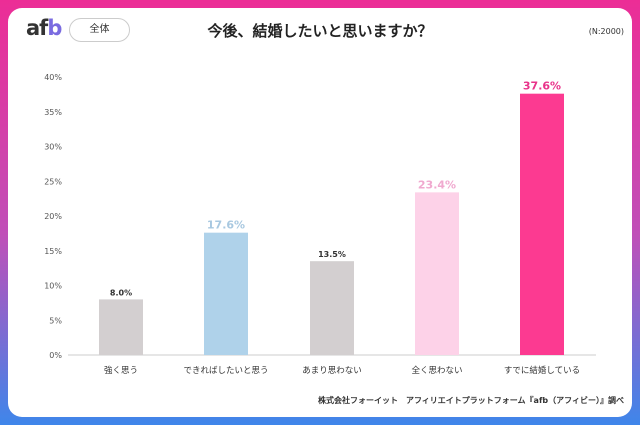  Describe the element at coordinates (121, 370) in the screenshot. I see `x-tick-label: 強く思う` at that location.